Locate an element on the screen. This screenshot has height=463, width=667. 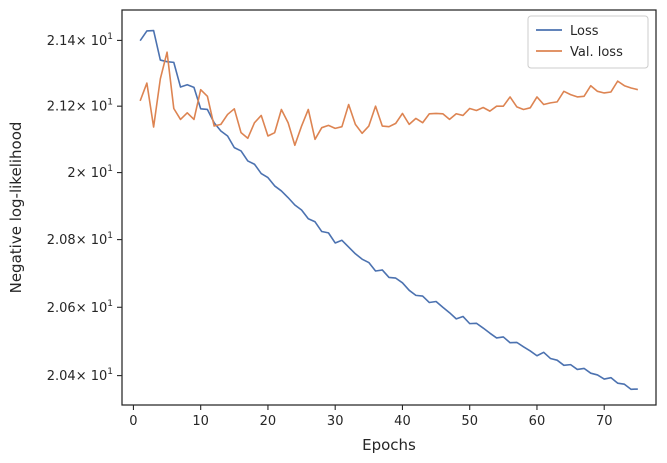
y-tick-mantissa: 2.04 is located at coordinates (61, 376).